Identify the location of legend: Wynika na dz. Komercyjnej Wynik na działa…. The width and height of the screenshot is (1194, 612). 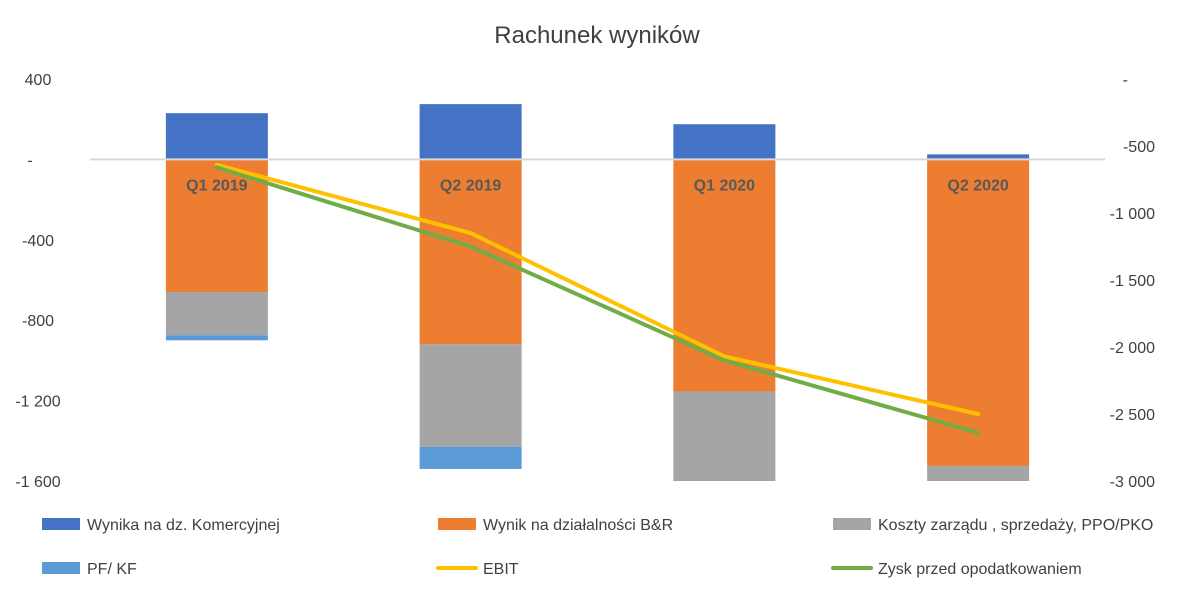
(597, 547).